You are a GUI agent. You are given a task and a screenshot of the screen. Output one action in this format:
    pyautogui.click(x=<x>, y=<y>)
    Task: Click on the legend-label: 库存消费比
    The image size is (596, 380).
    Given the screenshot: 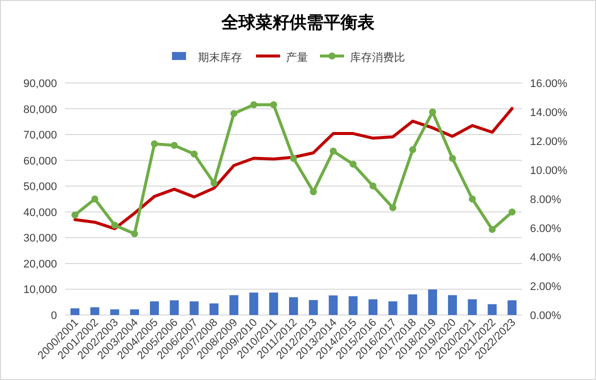 What is the action you would take?
    pyautogui.click(x=377, y=57)
    